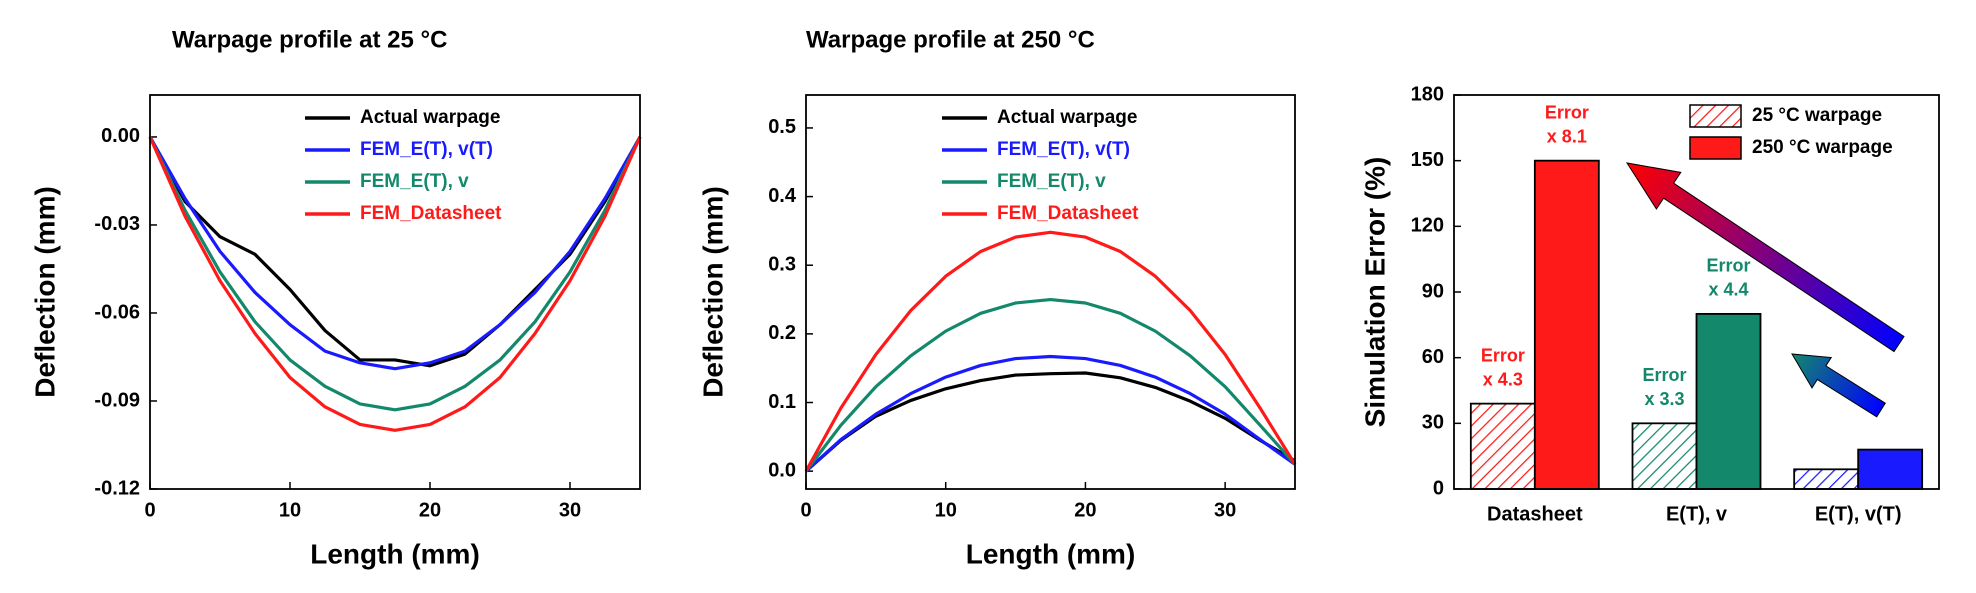  I want to click on x-tick-label: E(T), v(T), so click(1858, 514).